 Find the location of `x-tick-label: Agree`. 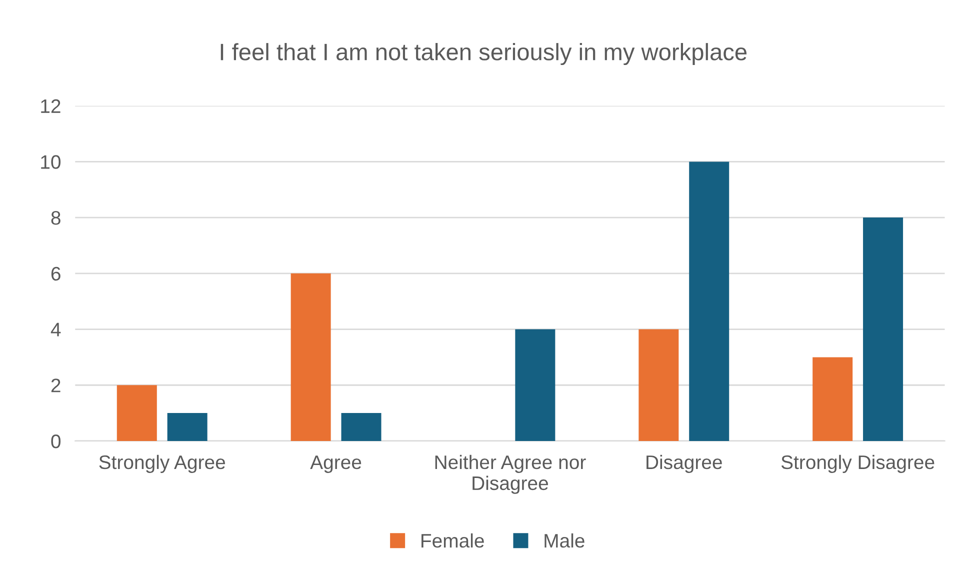

x-tick-label: Agree is located at coordinates (336, 464).